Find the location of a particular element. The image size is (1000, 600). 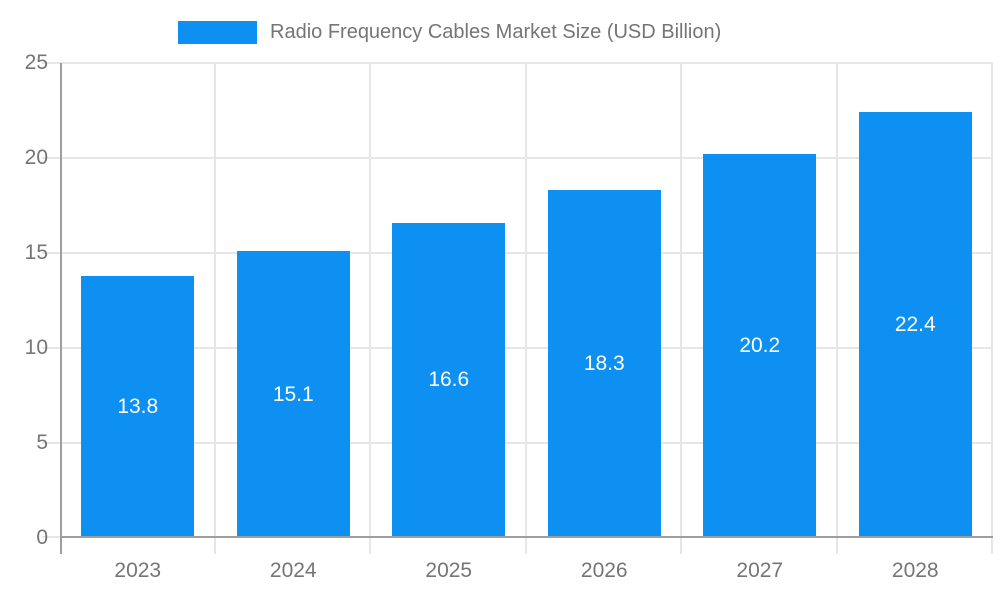

x-tick-label: 2026 is located at coordinates (604, 570).